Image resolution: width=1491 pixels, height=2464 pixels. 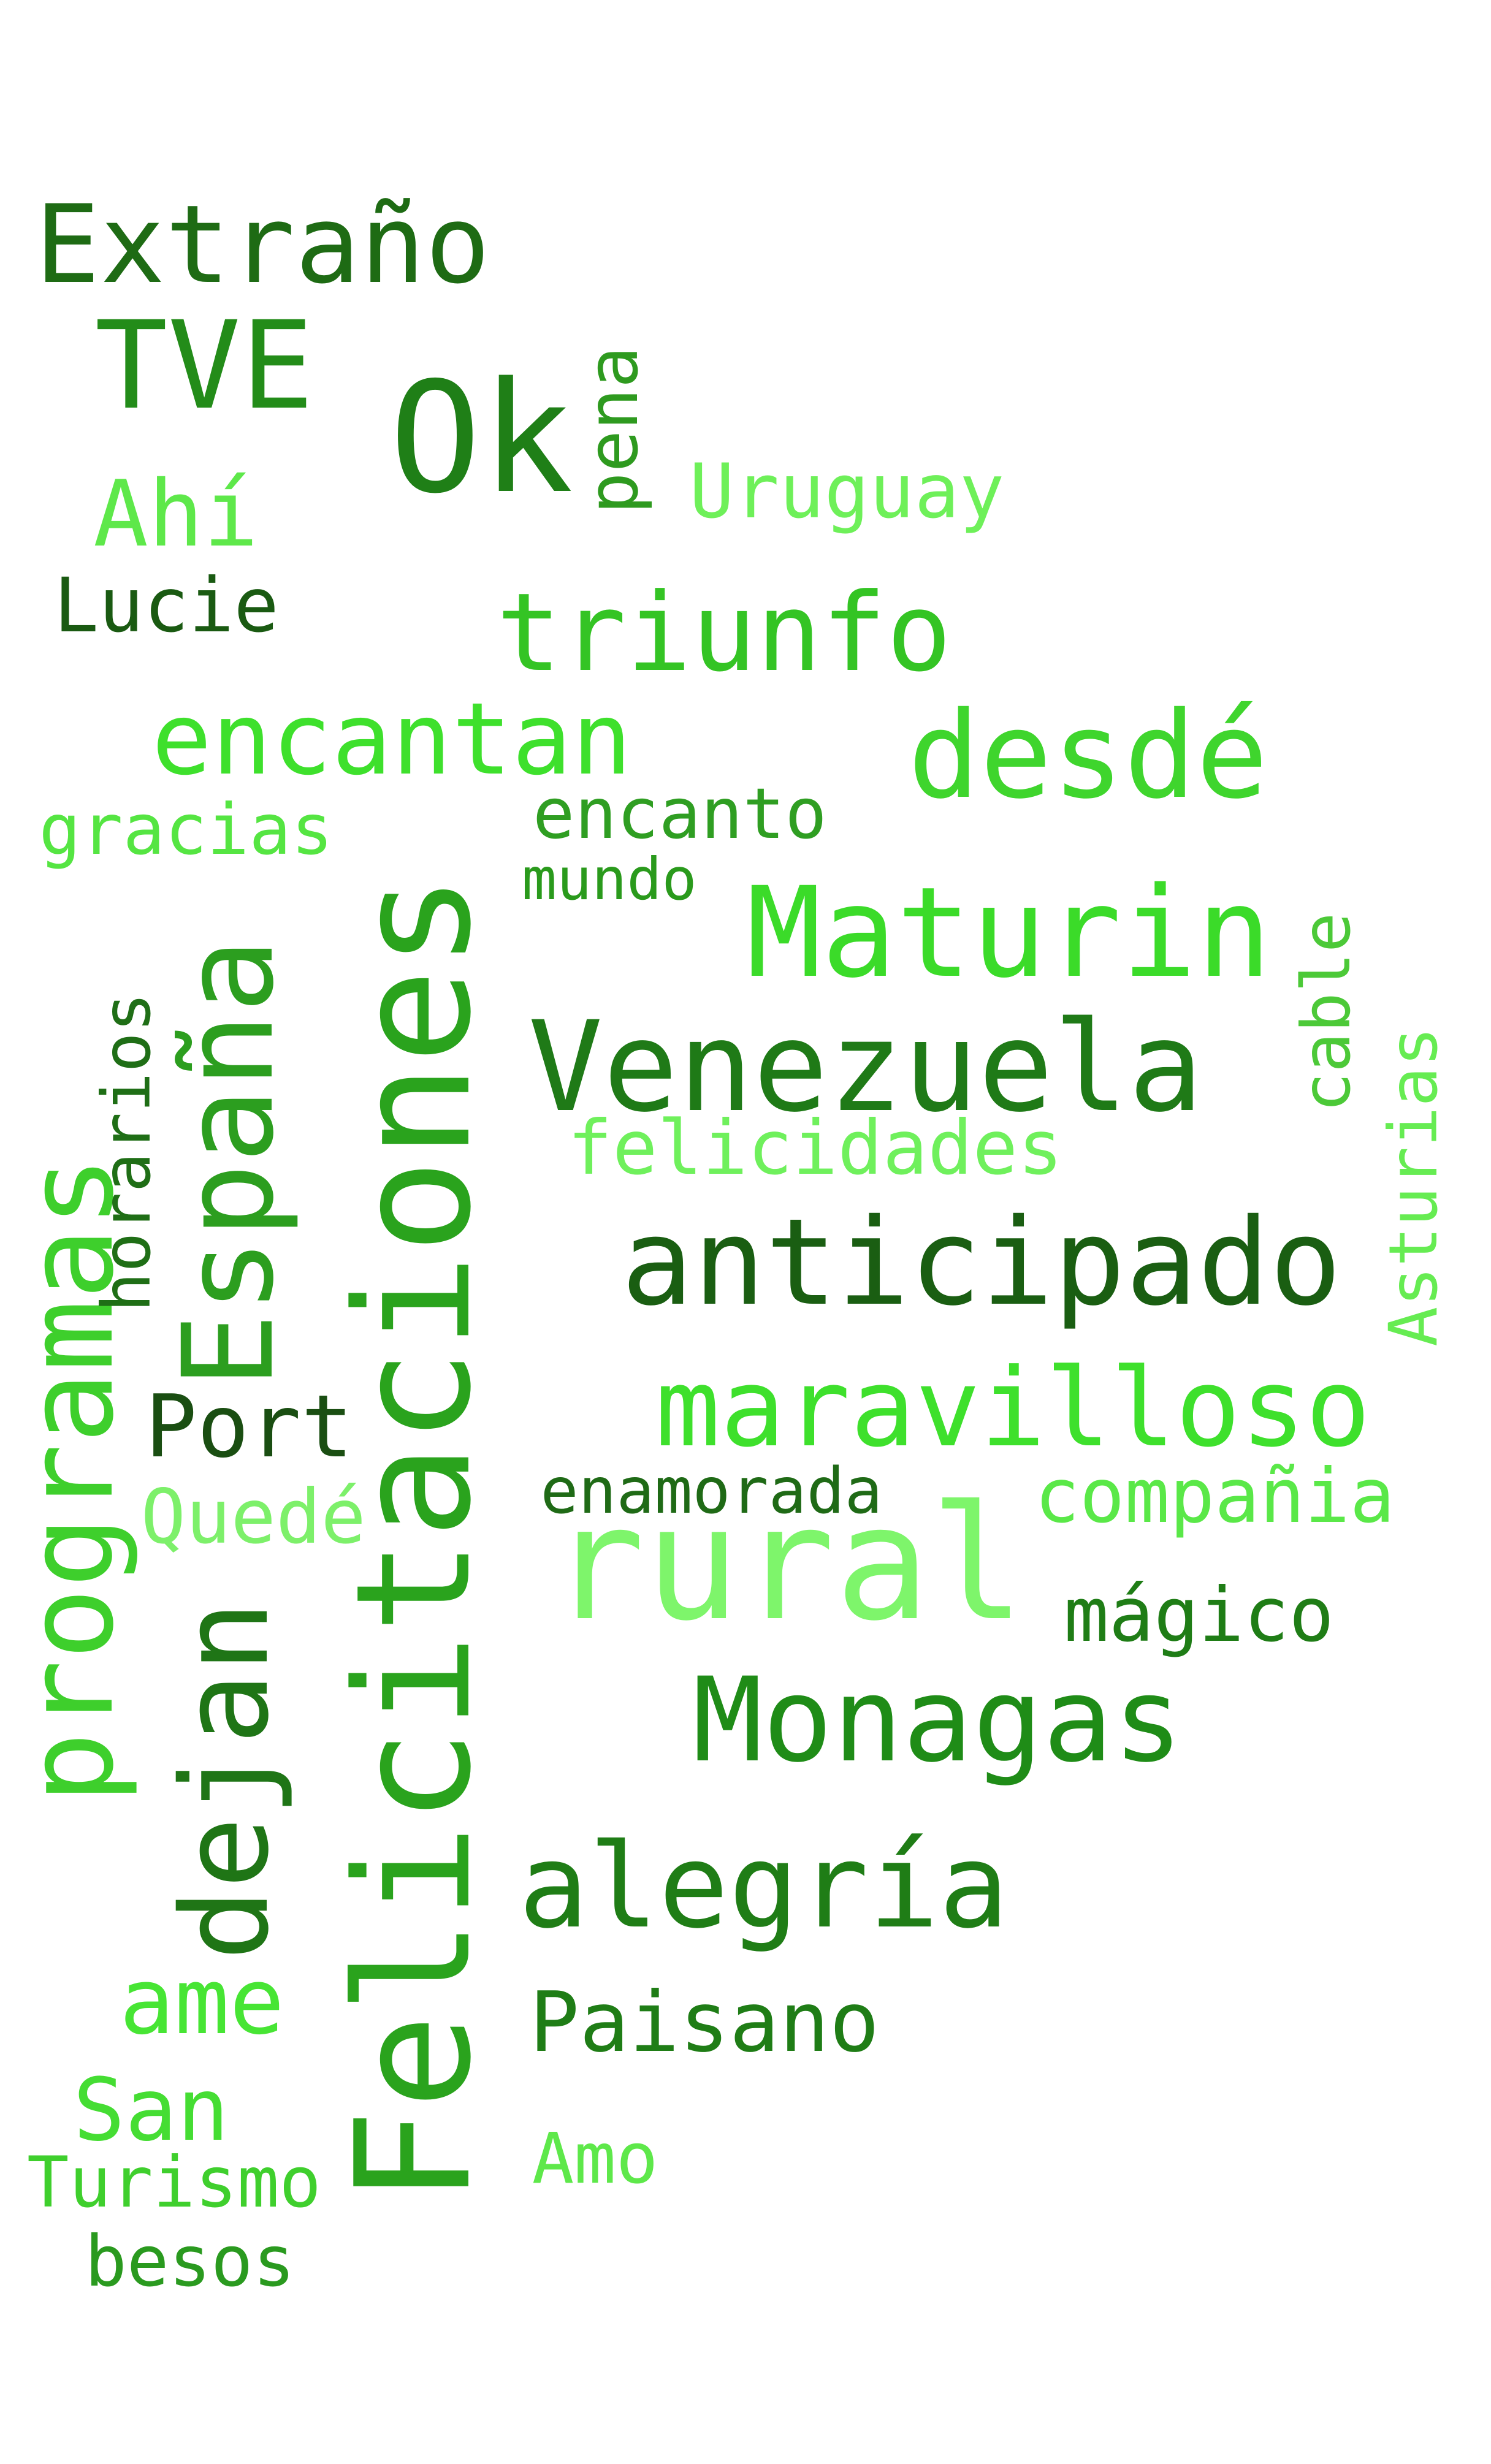 I want to click on word-port: Port, so click(x=249, y=1426).